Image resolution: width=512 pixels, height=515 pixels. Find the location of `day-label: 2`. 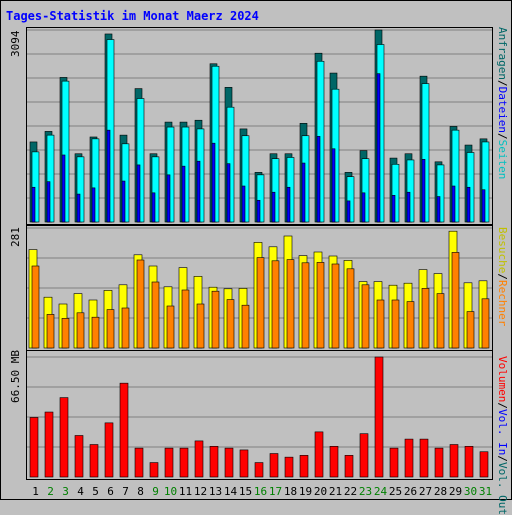

day-label: 2 is located at coordinates (50, 491).